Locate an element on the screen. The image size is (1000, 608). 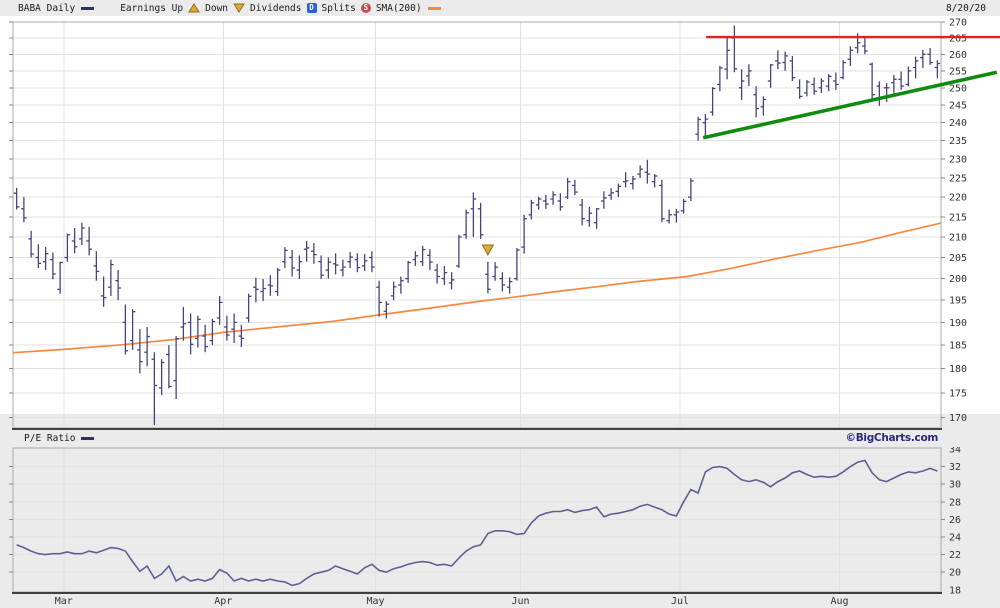
earnings-down-triangle-icon is located at coordinates (239, 8).